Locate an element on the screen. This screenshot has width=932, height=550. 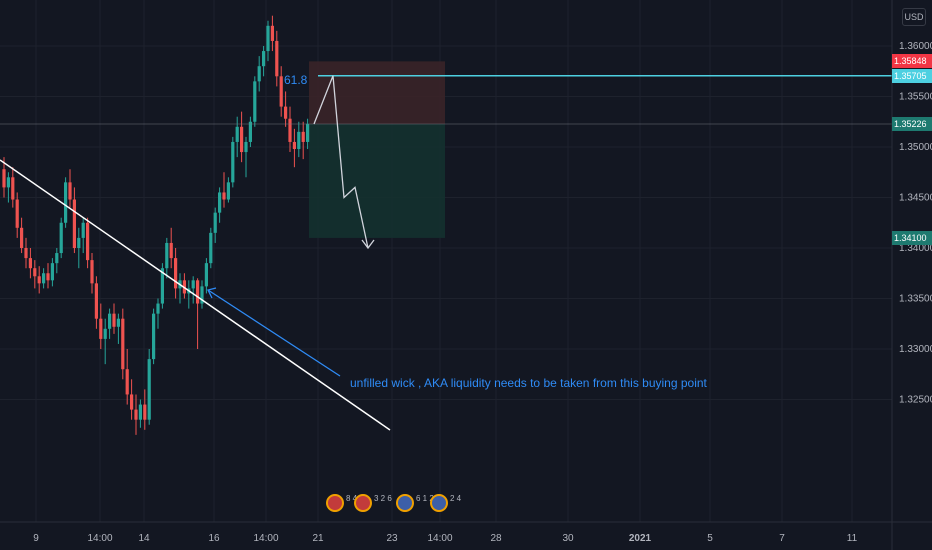
time-tick-label: 2021 is located at coordinates (640, 538).